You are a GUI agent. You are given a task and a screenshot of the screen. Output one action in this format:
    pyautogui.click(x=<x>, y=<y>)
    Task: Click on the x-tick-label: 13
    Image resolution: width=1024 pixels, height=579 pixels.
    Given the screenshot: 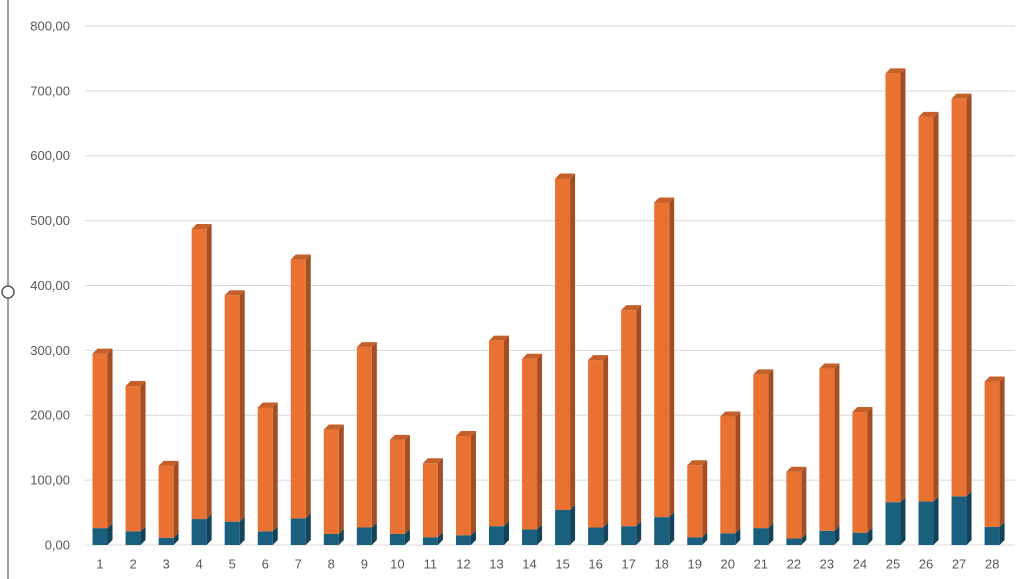 What is the action you would take?
    pyautogui.click(x=496, y=563)
    